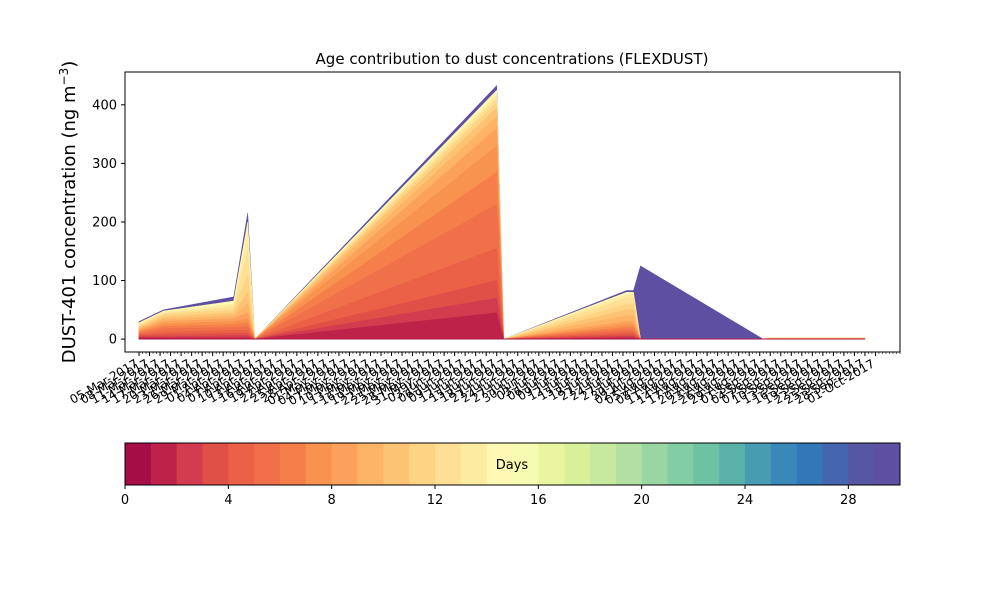 This screenshot has width=1000, height=600. Describe the element at coordinates (125, 500) in the screenshot. I see `colorbar-tick-label: 0` at that location.